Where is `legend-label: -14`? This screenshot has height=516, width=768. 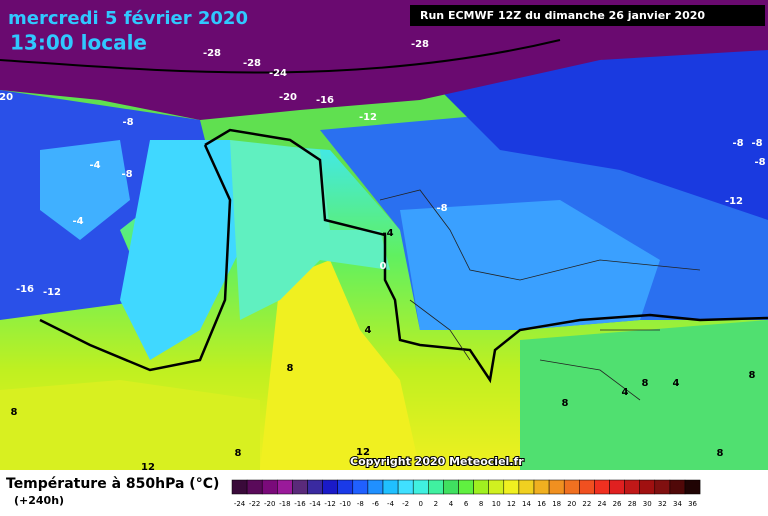
legend-label: -14 is located at coordinates (315, 504).